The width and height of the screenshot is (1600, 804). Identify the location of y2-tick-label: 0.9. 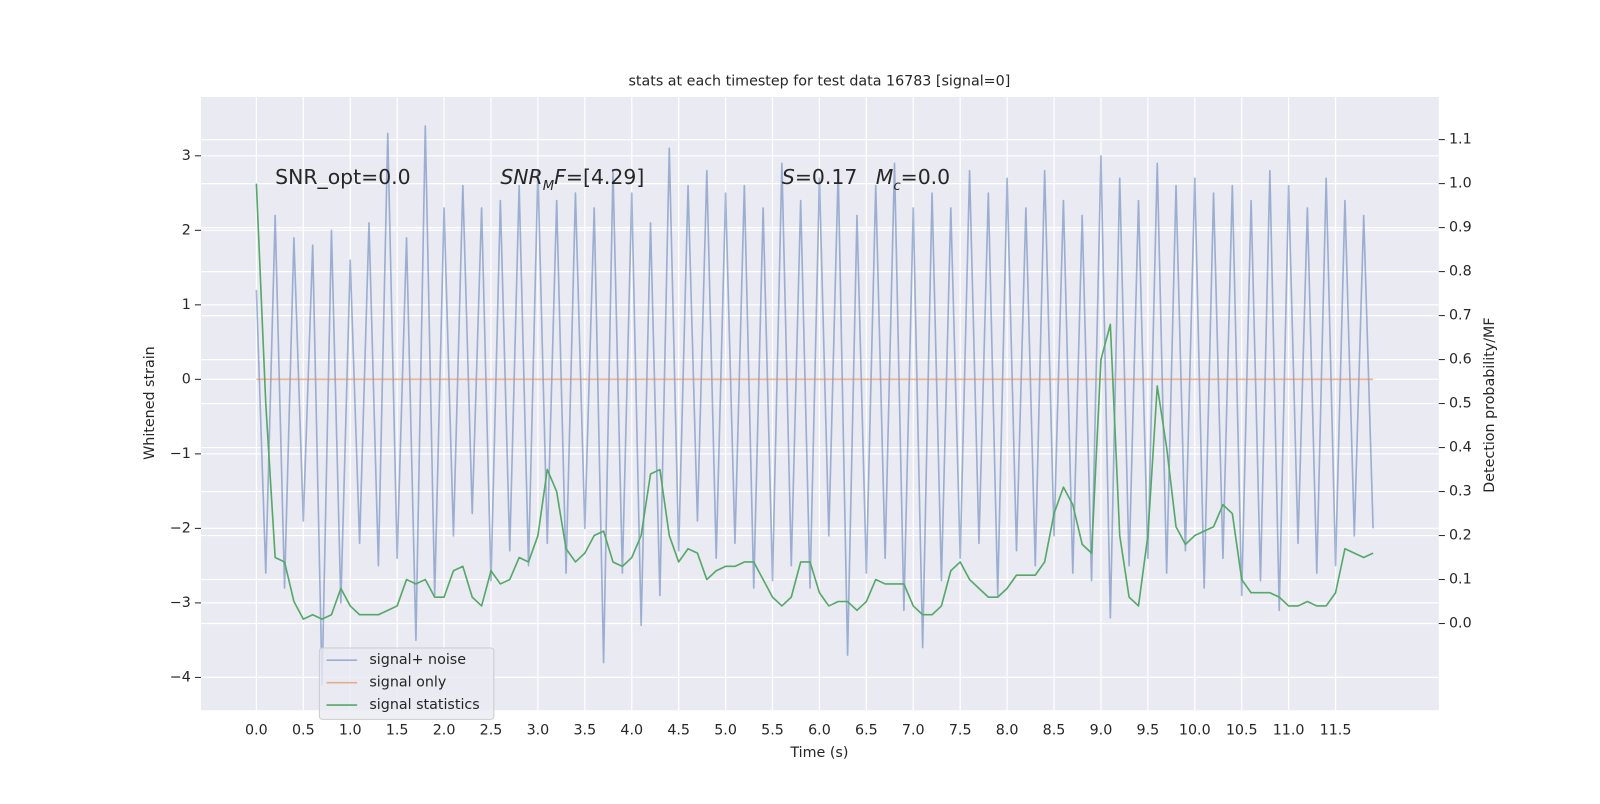
(1460, 228).